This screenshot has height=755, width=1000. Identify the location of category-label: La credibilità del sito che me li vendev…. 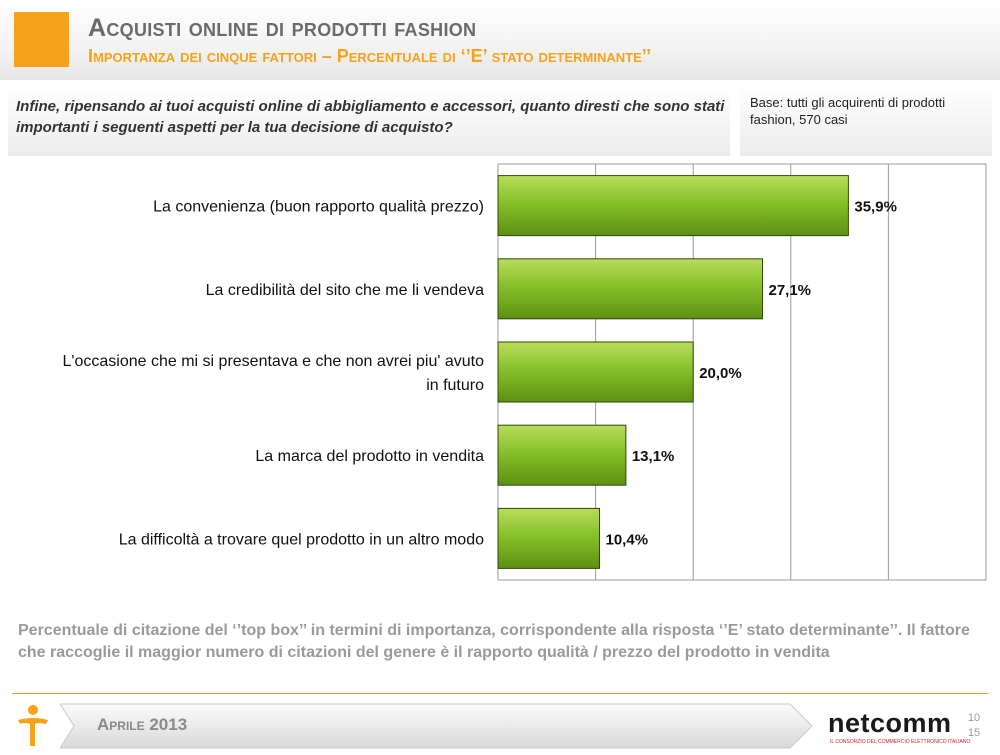
(345, 290).